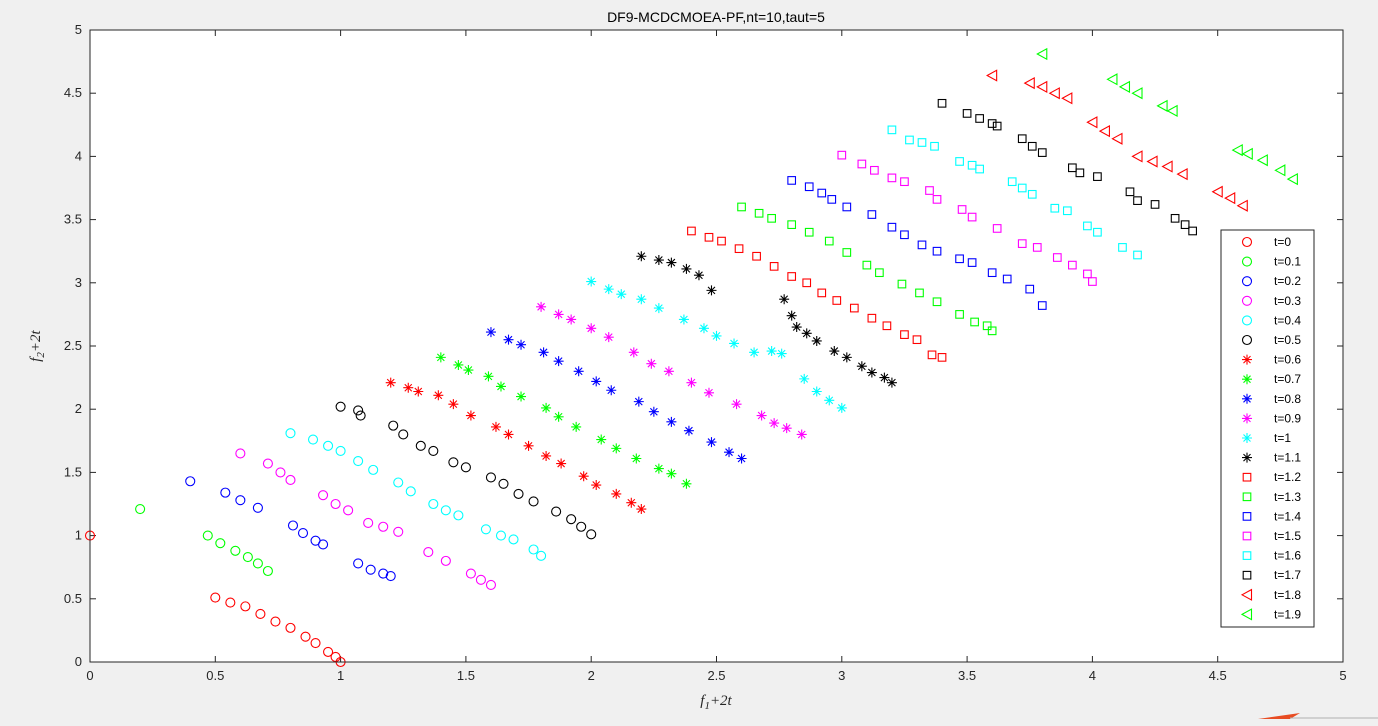  I want to click on x-tick-label: 0.5, so click(215, 675).